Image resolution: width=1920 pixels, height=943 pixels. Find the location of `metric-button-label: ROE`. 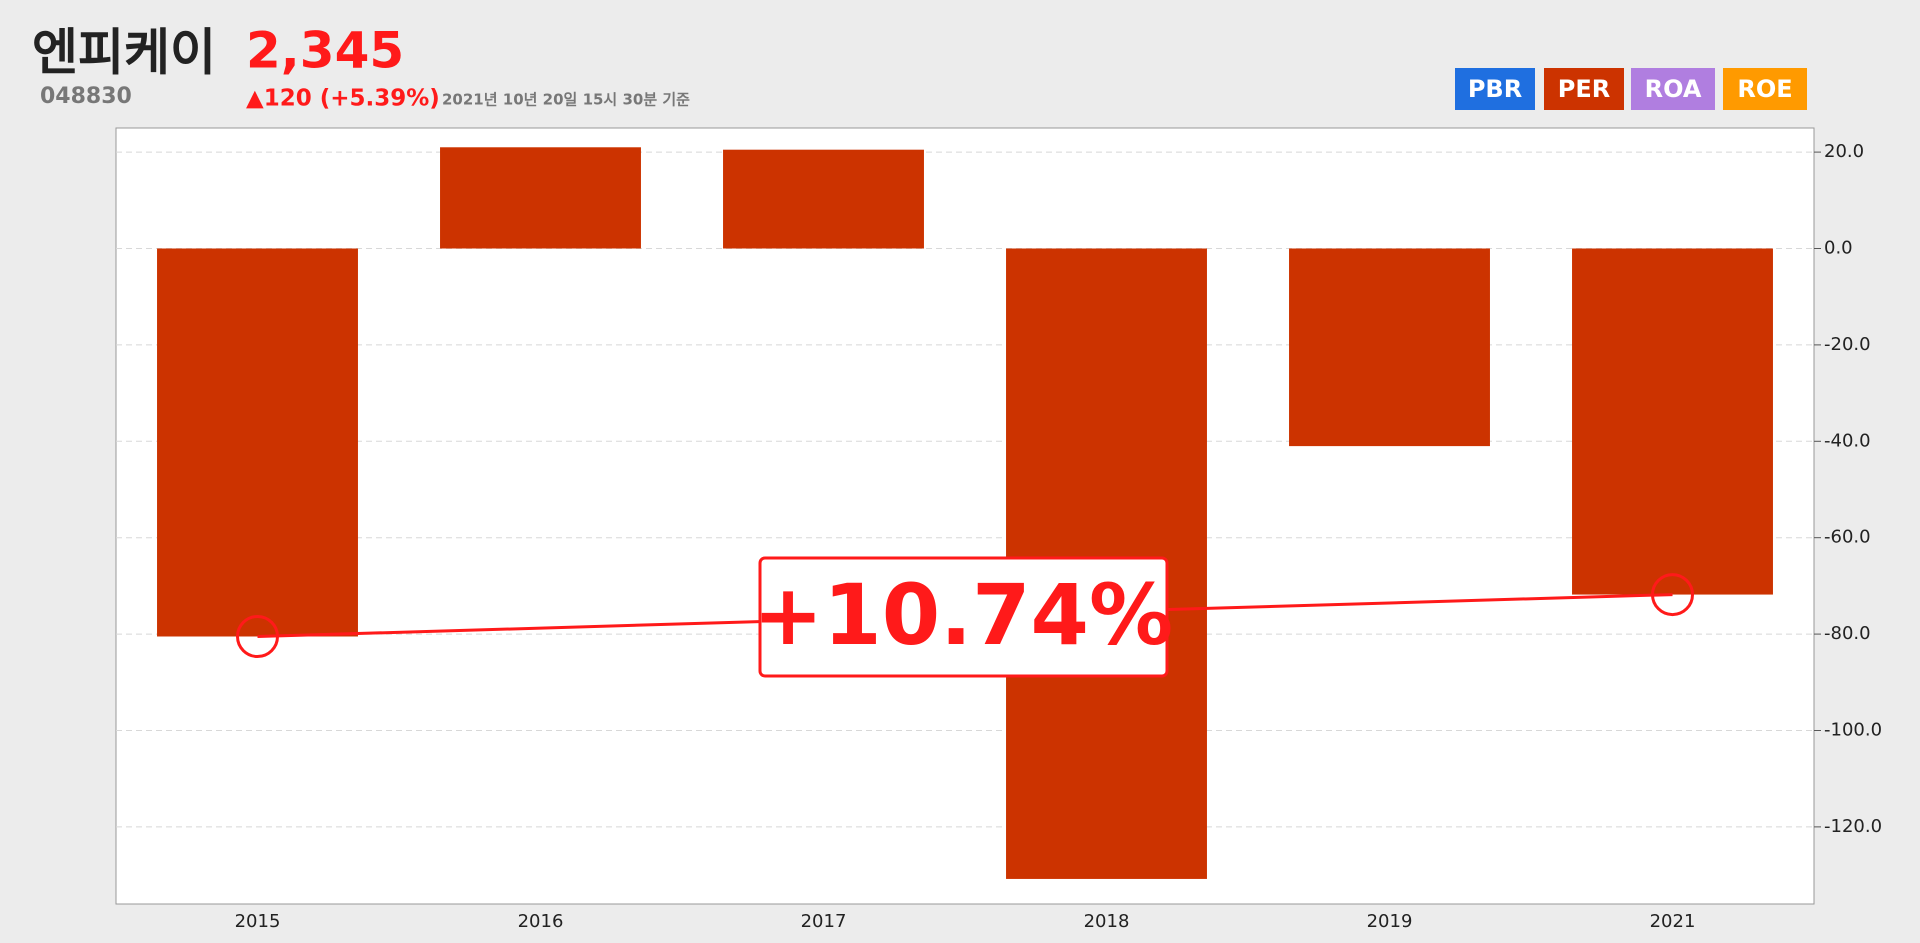

metric-button-label: ROE is located at coordinates (1764, 89).